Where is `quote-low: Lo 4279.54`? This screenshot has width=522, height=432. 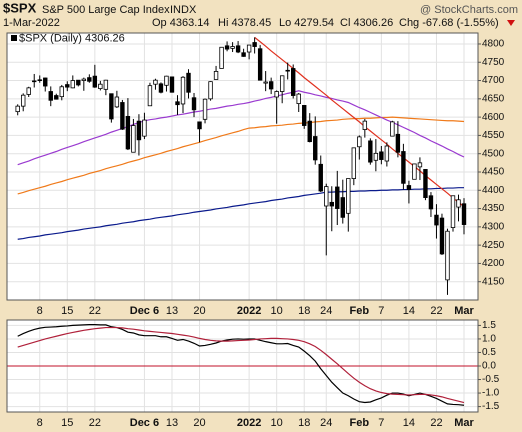 quote-low: Lo 4279.54 is located at coordinates (306, 23).